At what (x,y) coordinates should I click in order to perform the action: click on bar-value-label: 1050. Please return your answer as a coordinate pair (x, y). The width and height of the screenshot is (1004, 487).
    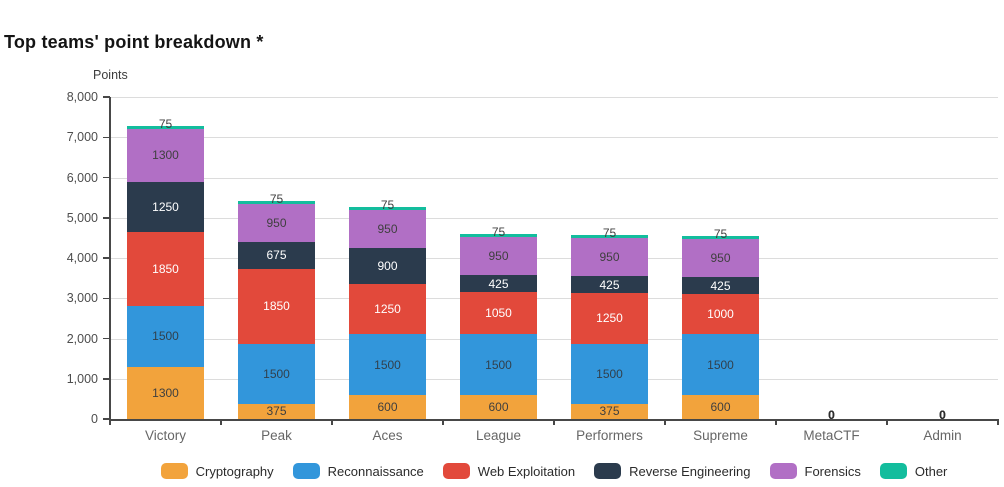
    Looking at the image, I should click on (498, 313).